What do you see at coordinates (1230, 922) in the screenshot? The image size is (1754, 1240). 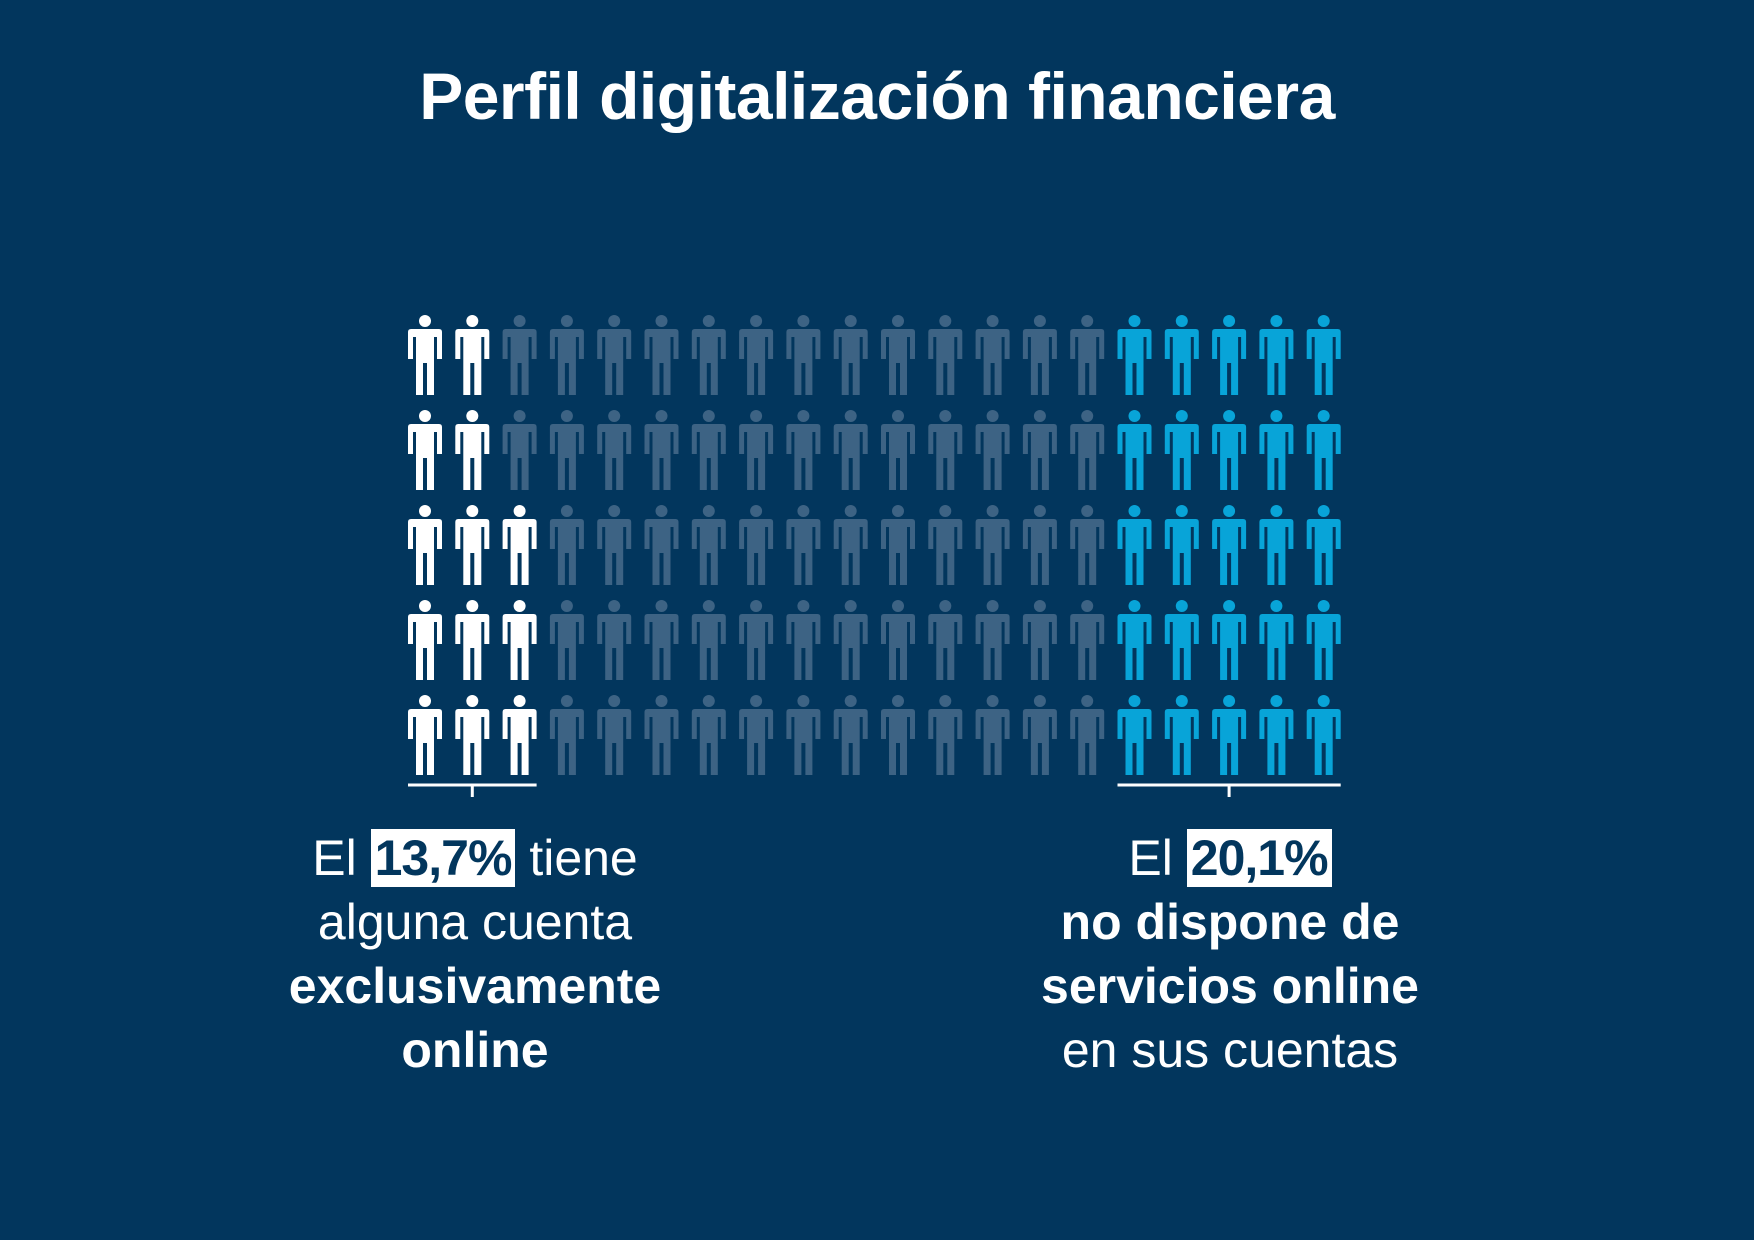 I see `caption-right-line2: no dispone de` at bounding box center [1230, 922].